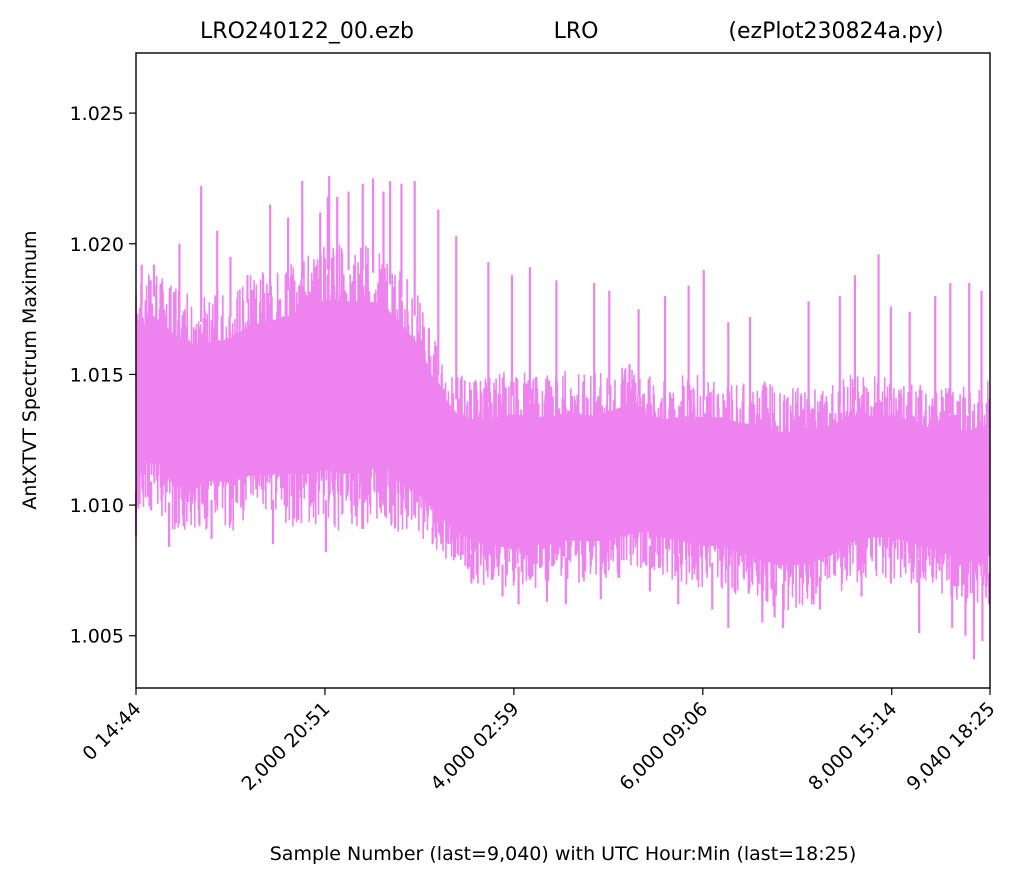  I want to click on x-tick-label: 0 14:44, so click(111, 731).